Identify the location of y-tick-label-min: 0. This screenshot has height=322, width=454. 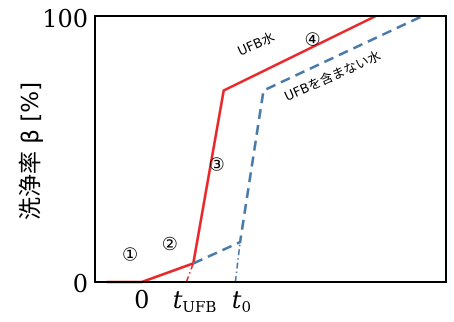
(80, 284).